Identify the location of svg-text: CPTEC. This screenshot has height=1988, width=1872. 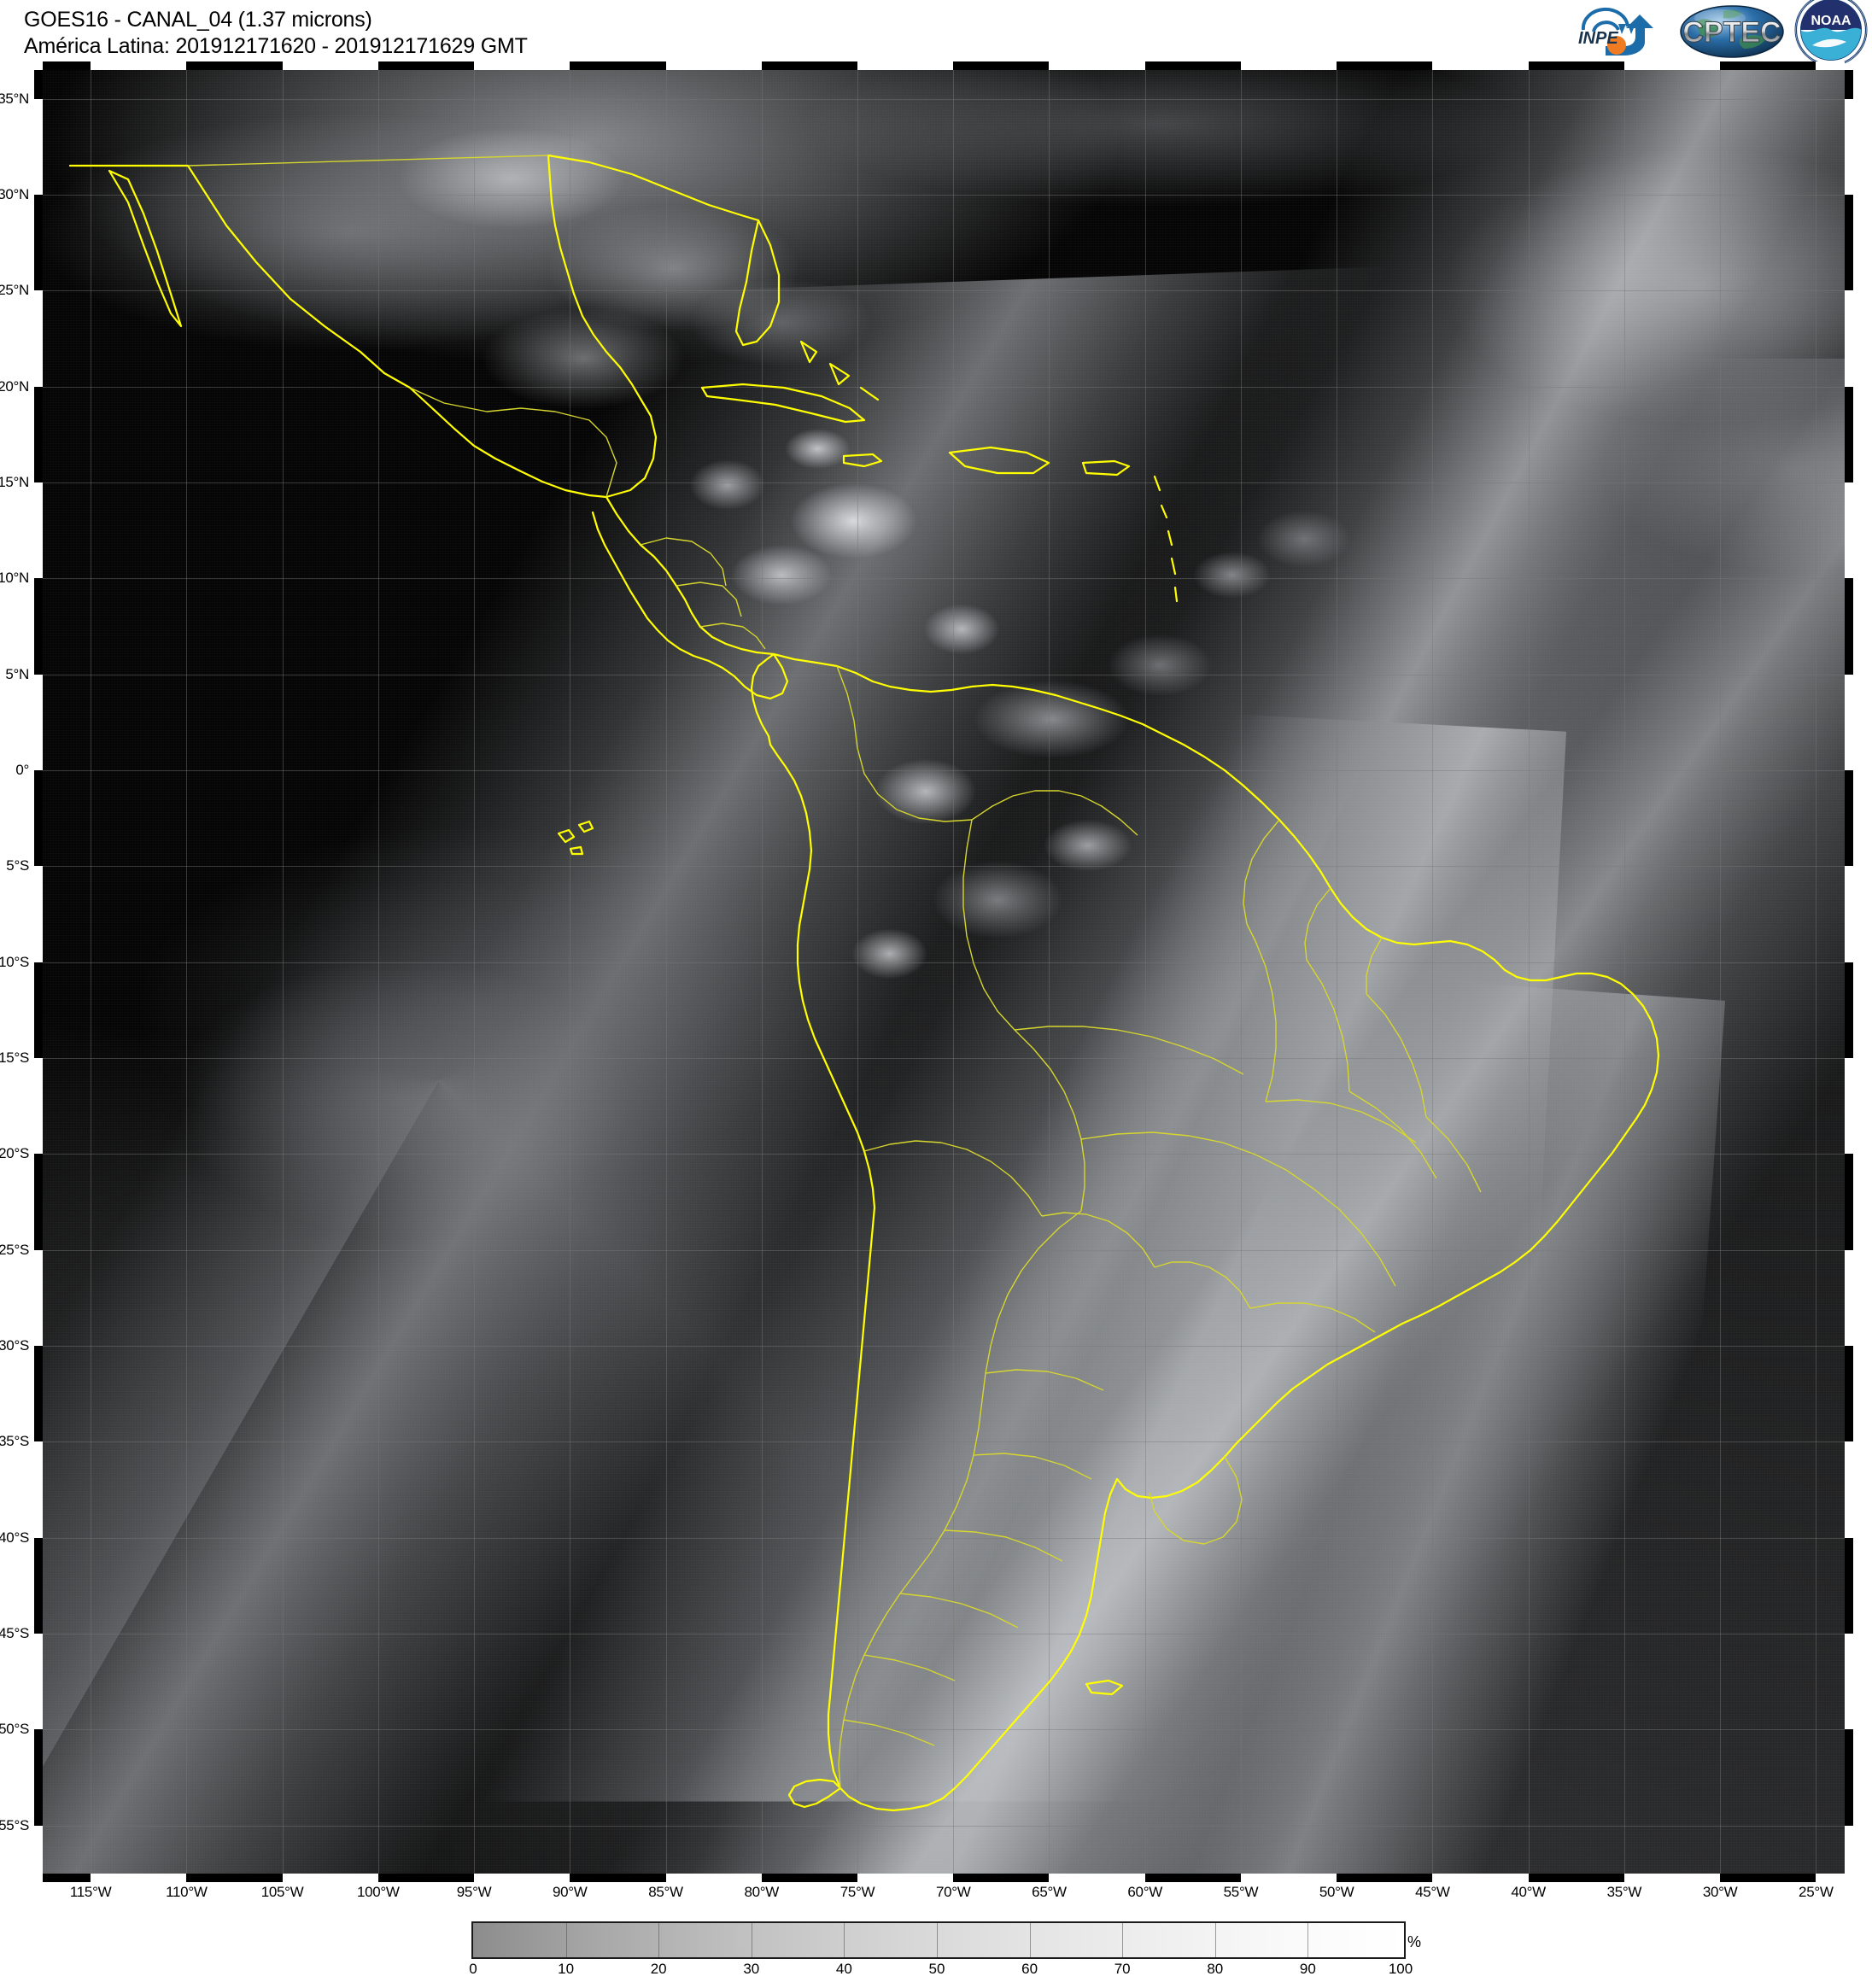
(1731, 32).